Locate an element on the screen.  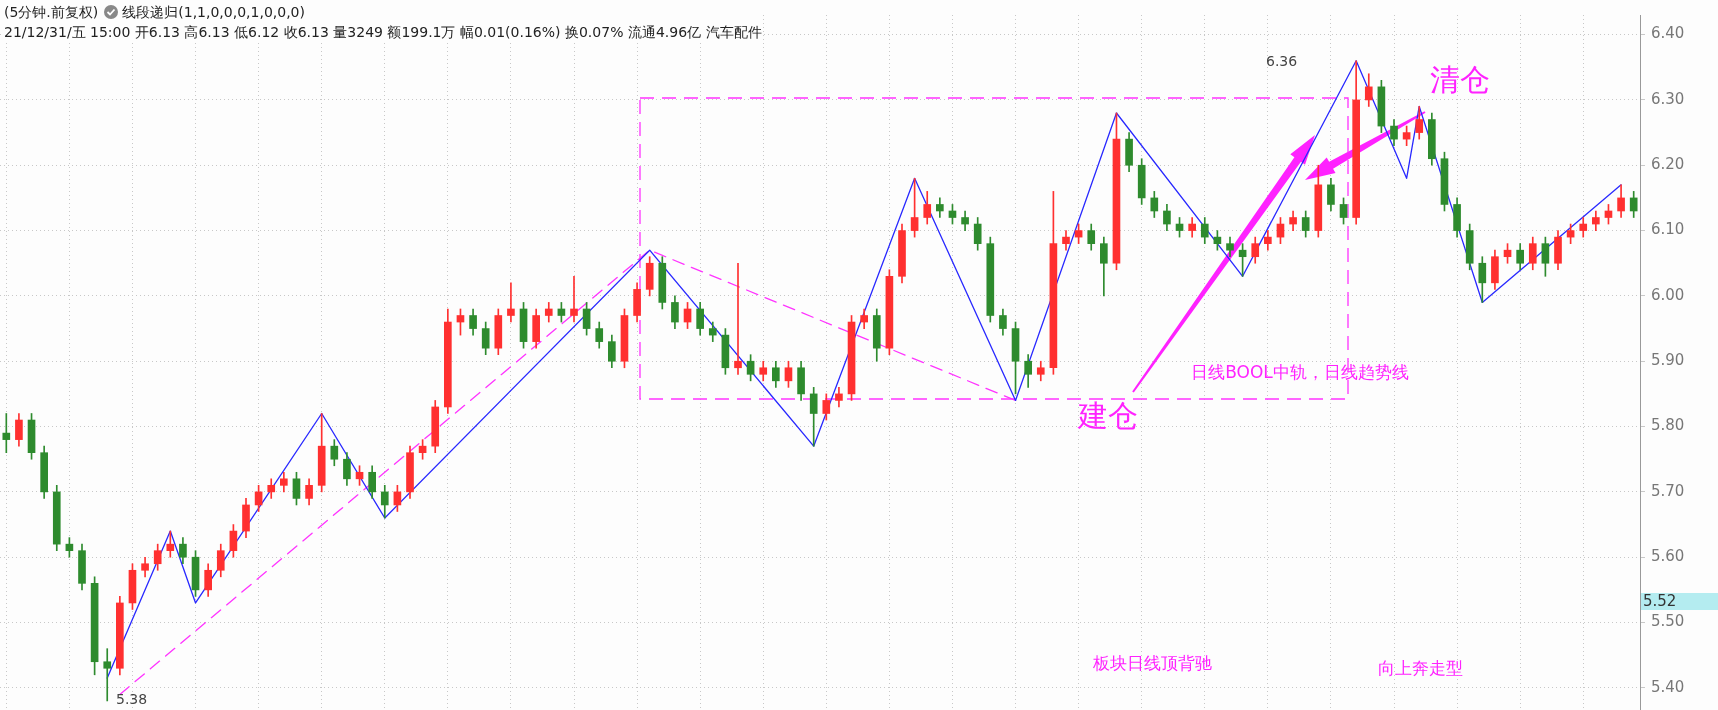
text: 21/12/31/五 15:00 开6.13 高6.13 低6.12 收6.13 量3249 额199.1万 幅0.01(0.16%) 换0.07% 流通4.96亿 汽车配件 is located at coordinates (383, 32).